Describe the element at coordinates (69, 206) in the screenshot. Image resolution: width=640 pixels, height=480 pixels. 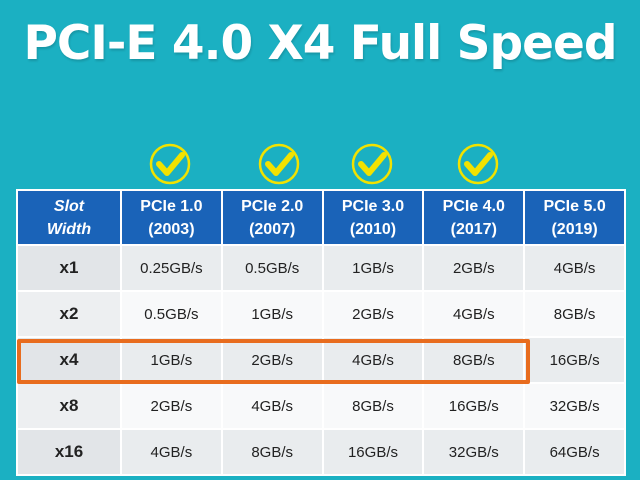
I see `slot-width-line1: Slot` at that location.